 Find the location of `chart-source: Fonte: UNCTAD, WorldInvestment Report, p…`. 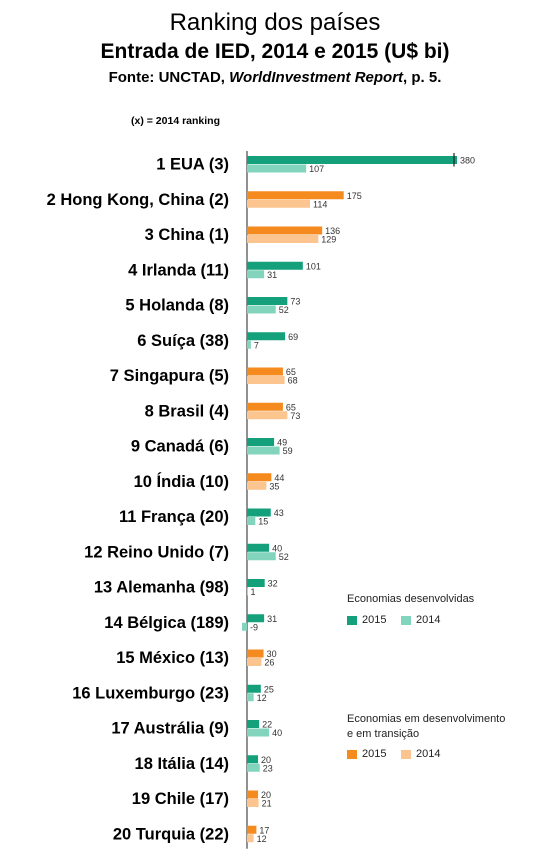

chart-source: Fonte: UNCTAD, WorldInvestment Report, p… is located at coordinates (275, 78).